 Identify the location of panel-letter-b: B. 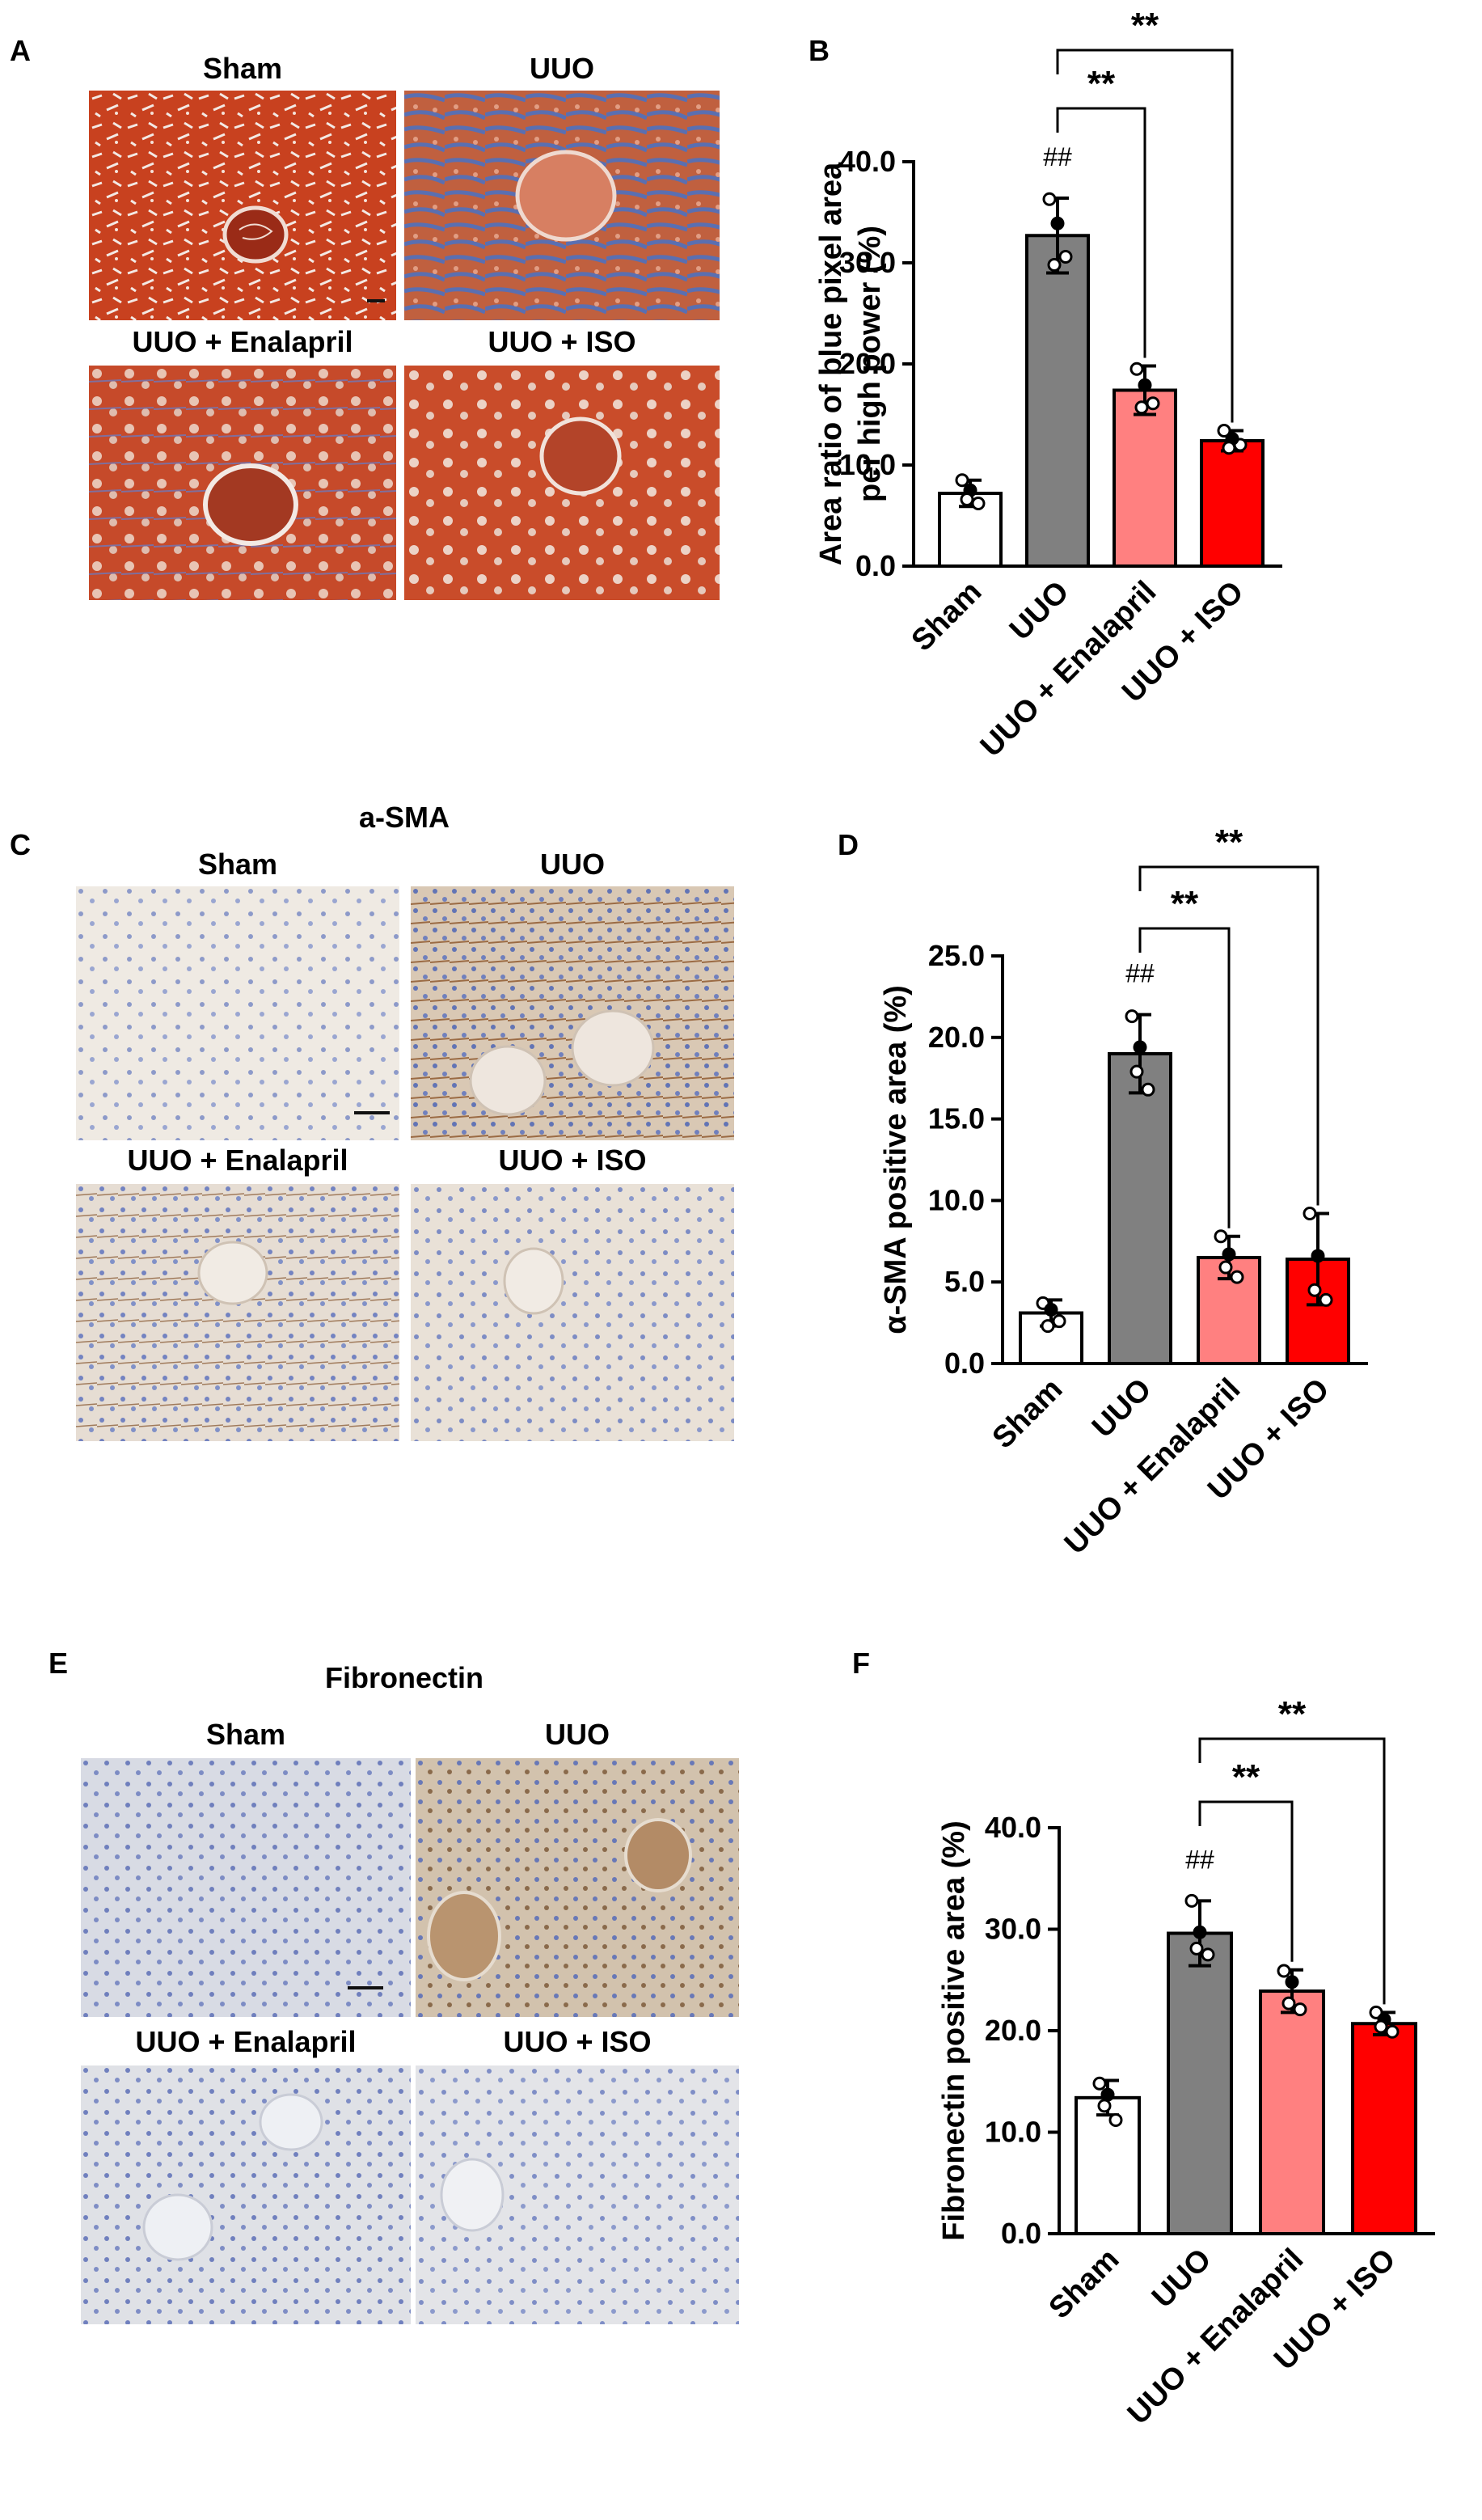
(819, 50).